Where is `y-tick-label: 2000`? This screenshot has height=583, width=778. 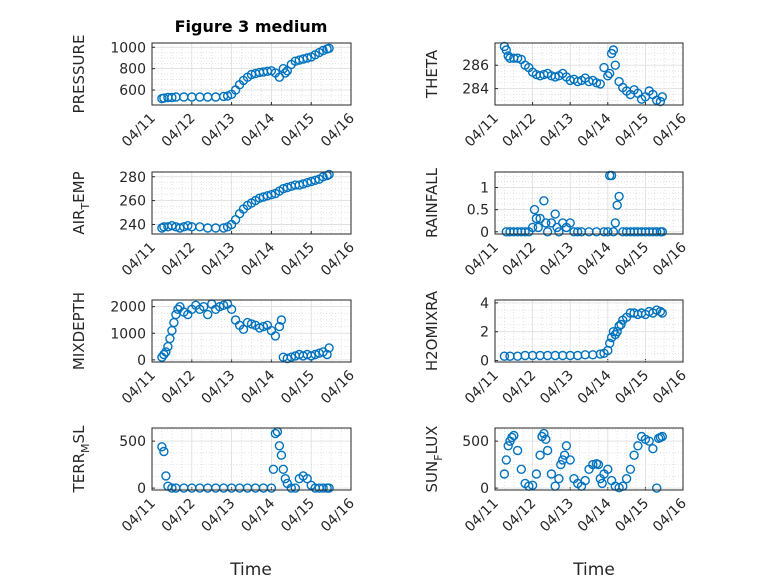
y-tick-label: 2000 is located at coordinates (128, 308).